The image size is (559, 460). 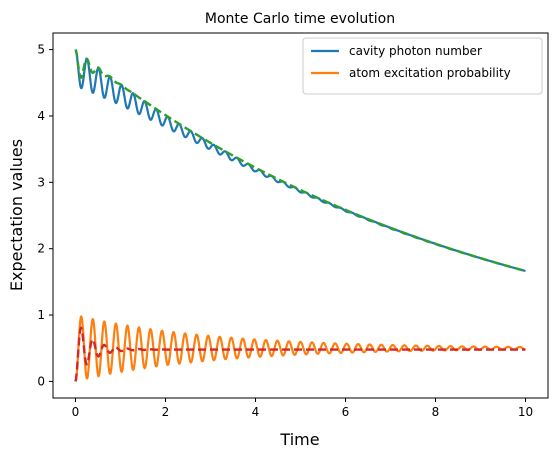 What do you see at coordinates (415, 51) in the screenshot?
I see `legend-label: cavity photon number` at bounding box center [415, 51].